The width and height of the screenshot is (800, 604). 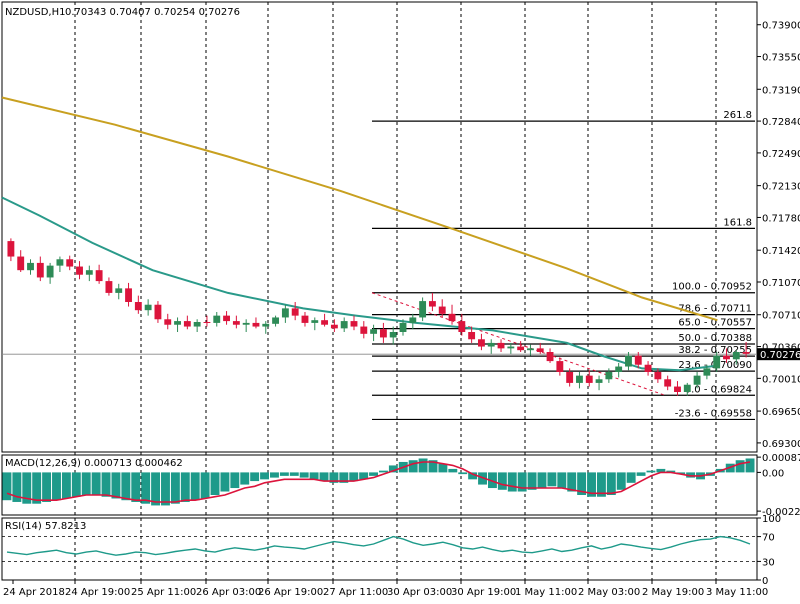 What do you see at coordinates (781, 379) in the screenshot?
I see `price-tick-label: 0.70010` at bounding box center [781, 379].